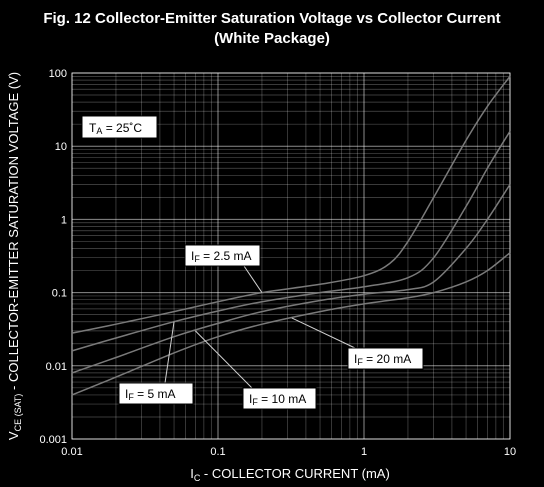  Describe the element at coordinates (272, 38) in the screenshot. I see `chart-title-line2: (White Package)` at that location.